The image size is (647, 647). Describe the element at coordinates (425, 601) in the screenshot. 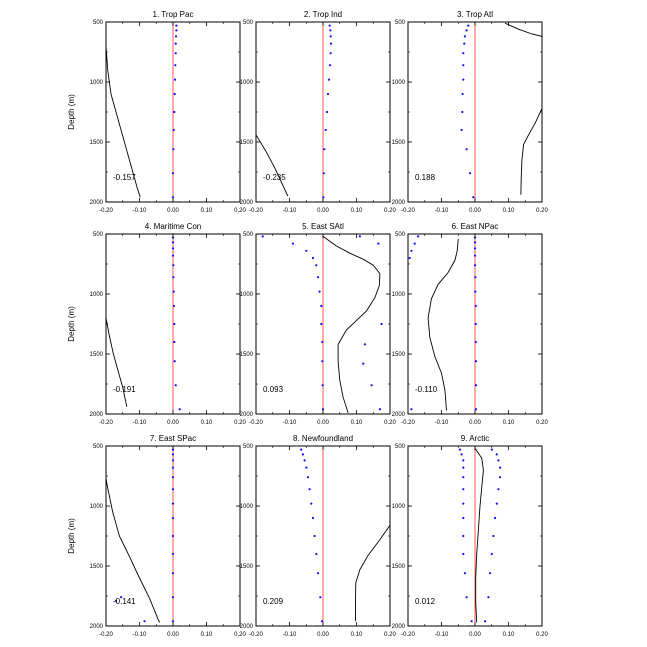

I see `panel-annotation: 0.012` at that location.